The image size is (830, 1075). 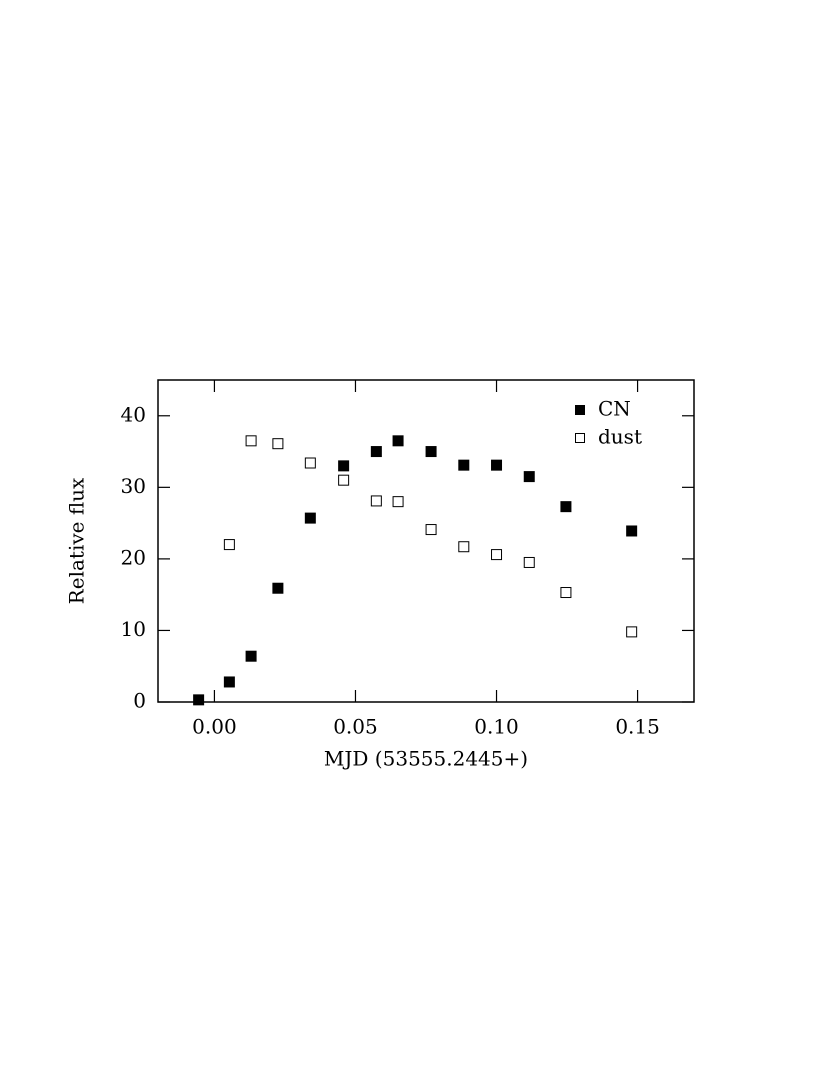 What do you see at coordinates (139, 701) in the screenshot?
I see `y-tick-label: 0` at bounding box center [139, 701].